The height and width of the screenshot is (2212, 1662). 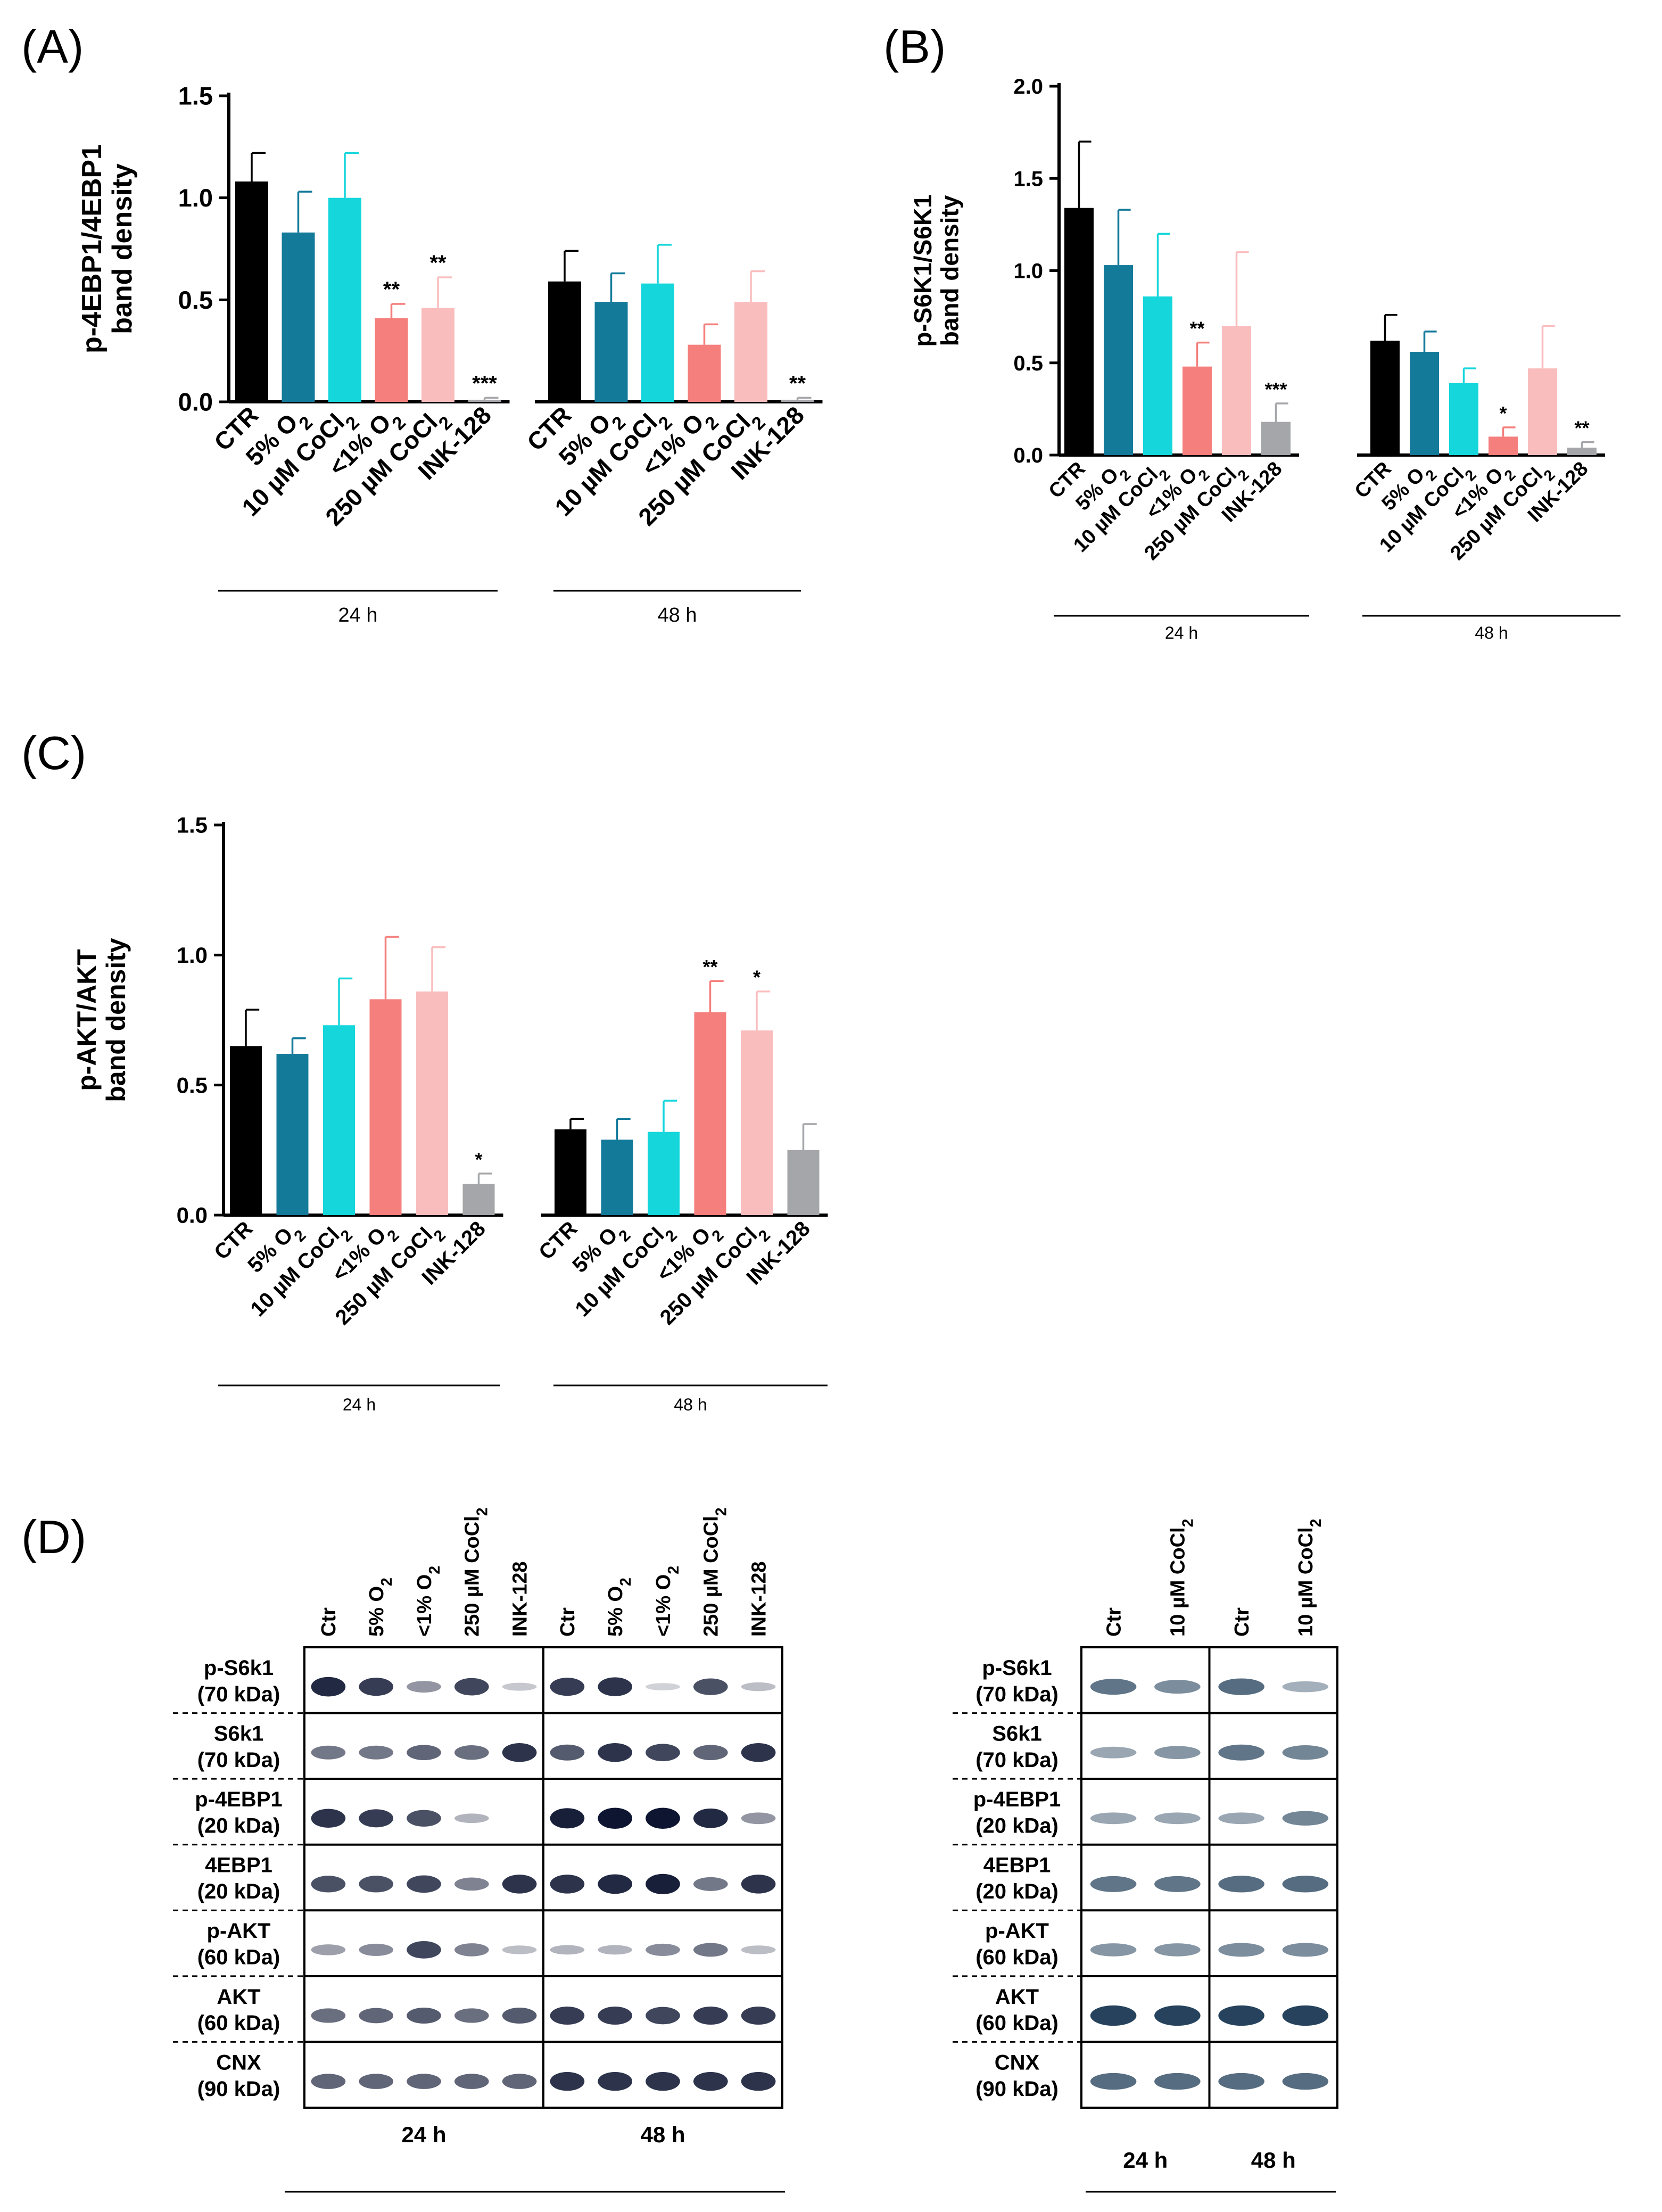 I want to click on lane-label: Ctr, so click(x=329, y=1622).